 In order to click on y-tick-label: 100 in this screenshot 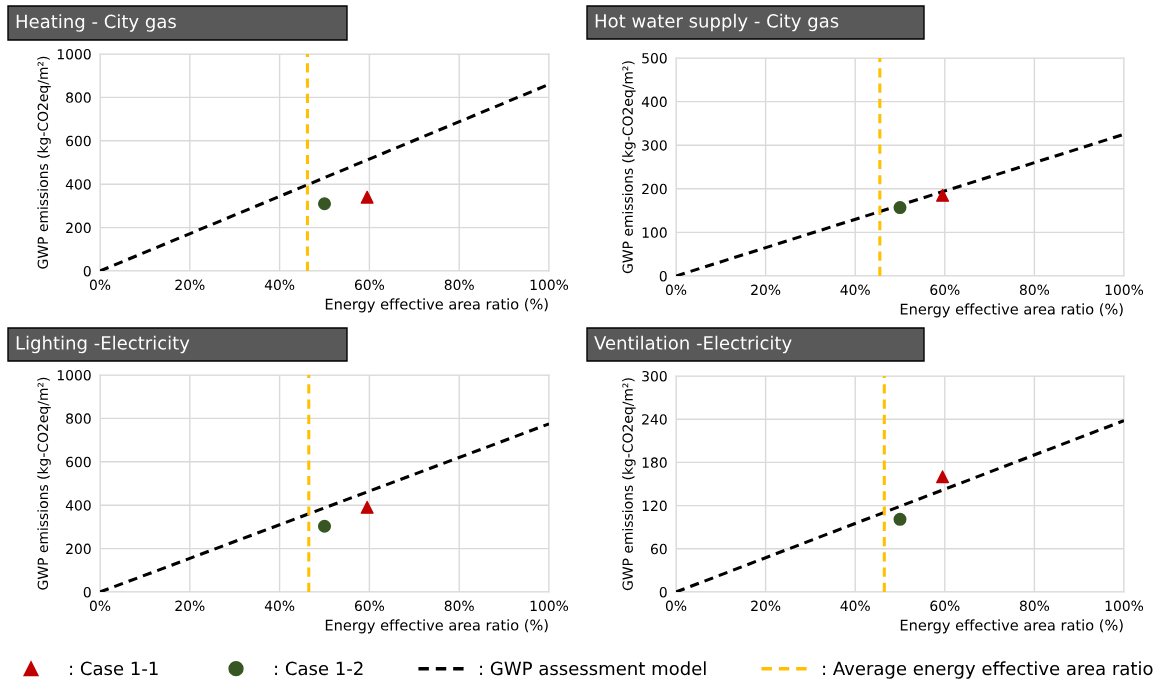, I will do `click(654, 232)`.